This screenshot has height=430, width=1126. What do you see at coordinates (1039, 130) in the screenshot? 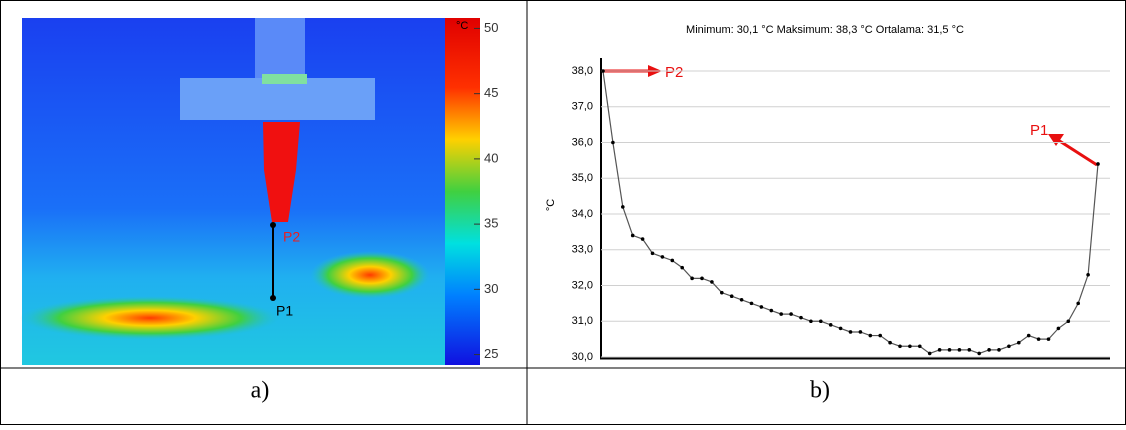
I see `annotation: P1` at bounding box center [1039, 130].